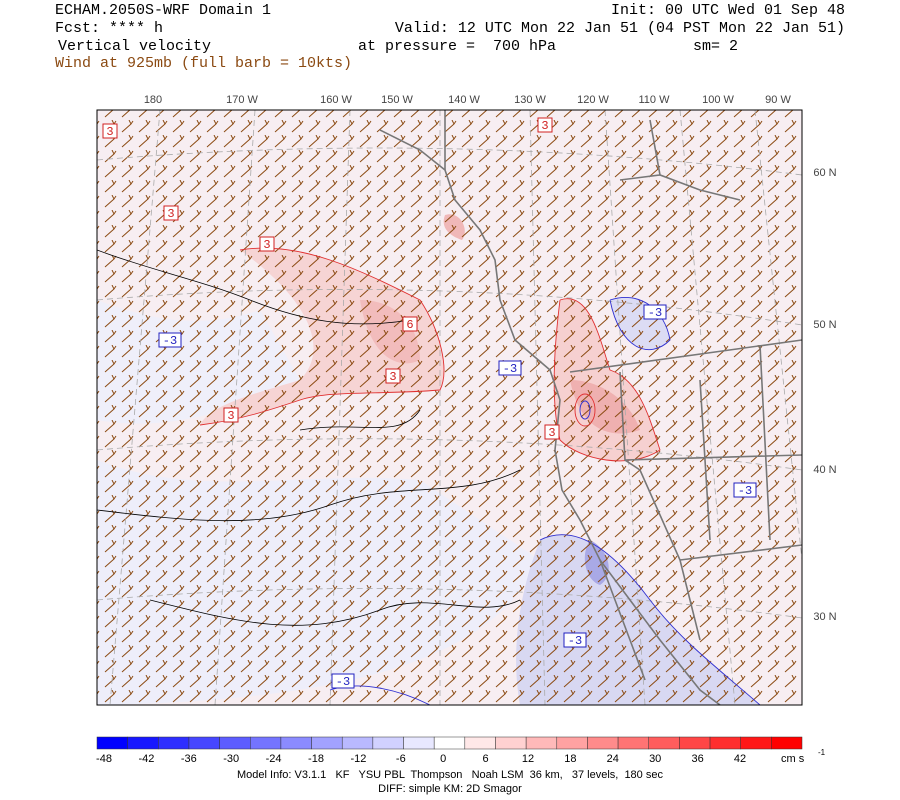 This screenshot has width=900, height=800. What do you see at coordinates (793, 759) in the screenshot?
I see `colorbar-units: cm s` at bounding box center [793, 759].